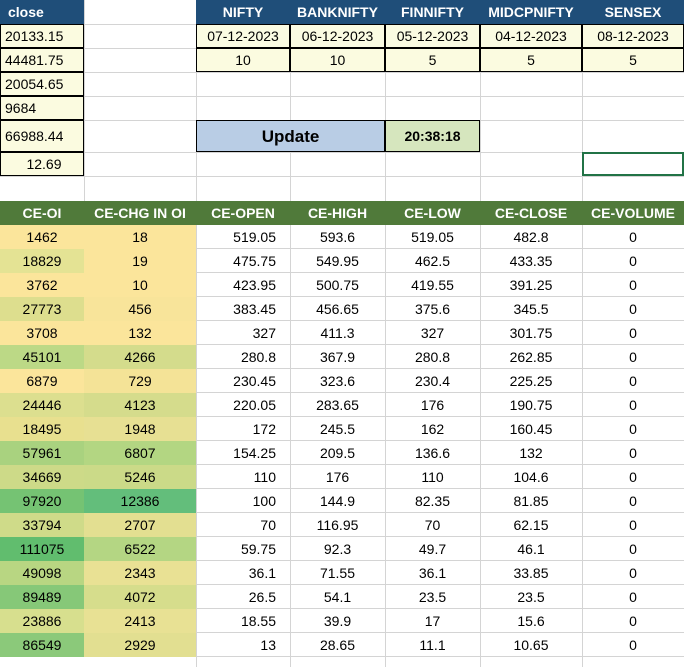  What do you see at coordinates (264, 477) in the screenshot?
I see `table-cell-ce-open: 110` at bounding box center [264, 477].